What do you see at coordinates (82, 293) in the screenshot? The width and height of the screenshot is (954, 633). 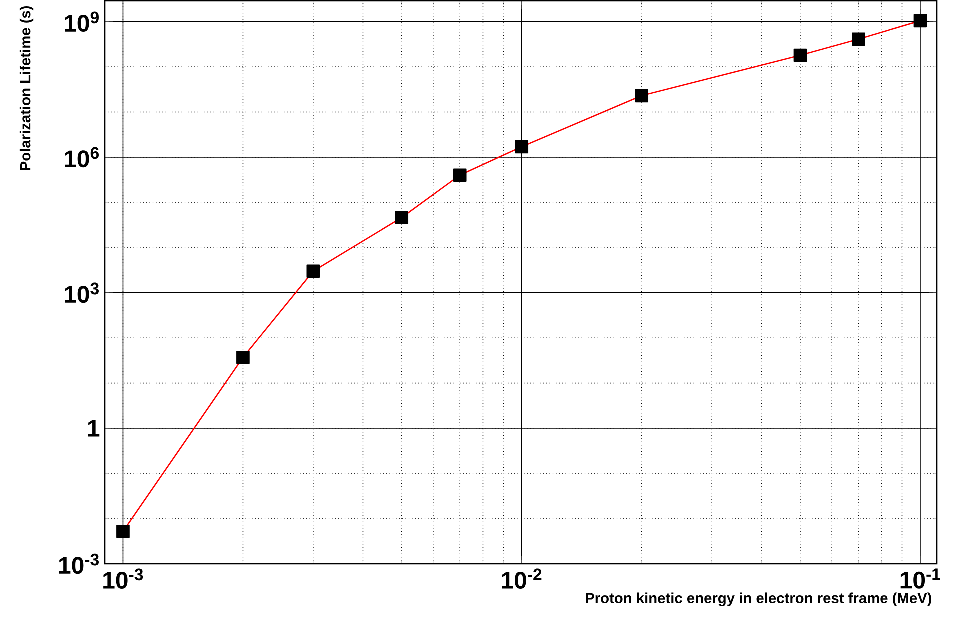 I see `y-tick-label: 10$^{3}$` at bounding box center [82, 293].